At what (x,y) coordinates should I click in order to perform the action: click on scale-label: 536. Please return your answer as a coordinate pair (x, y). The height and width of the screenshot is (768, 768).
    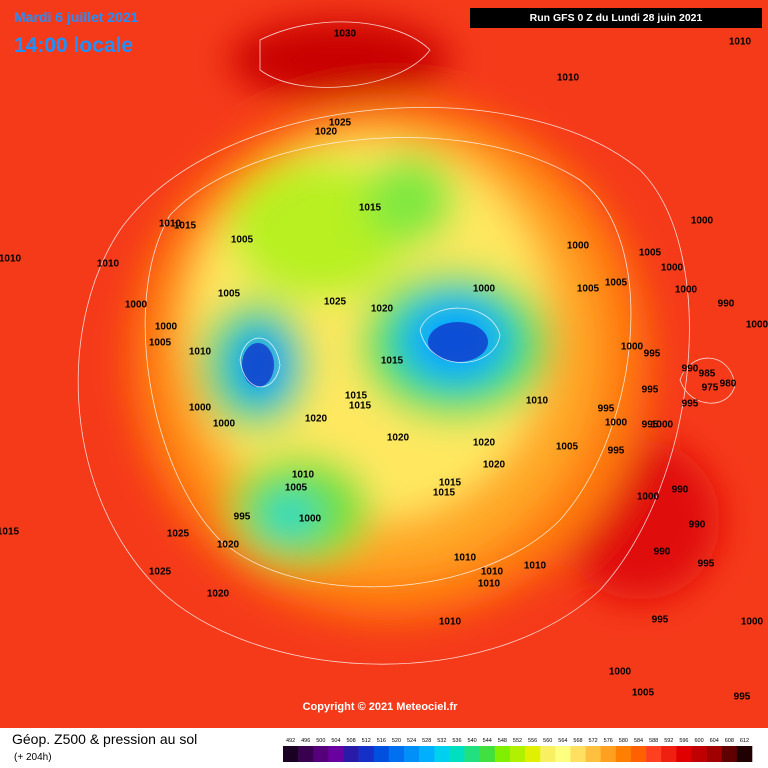
    Looking at the image, I should click on (456, 741).